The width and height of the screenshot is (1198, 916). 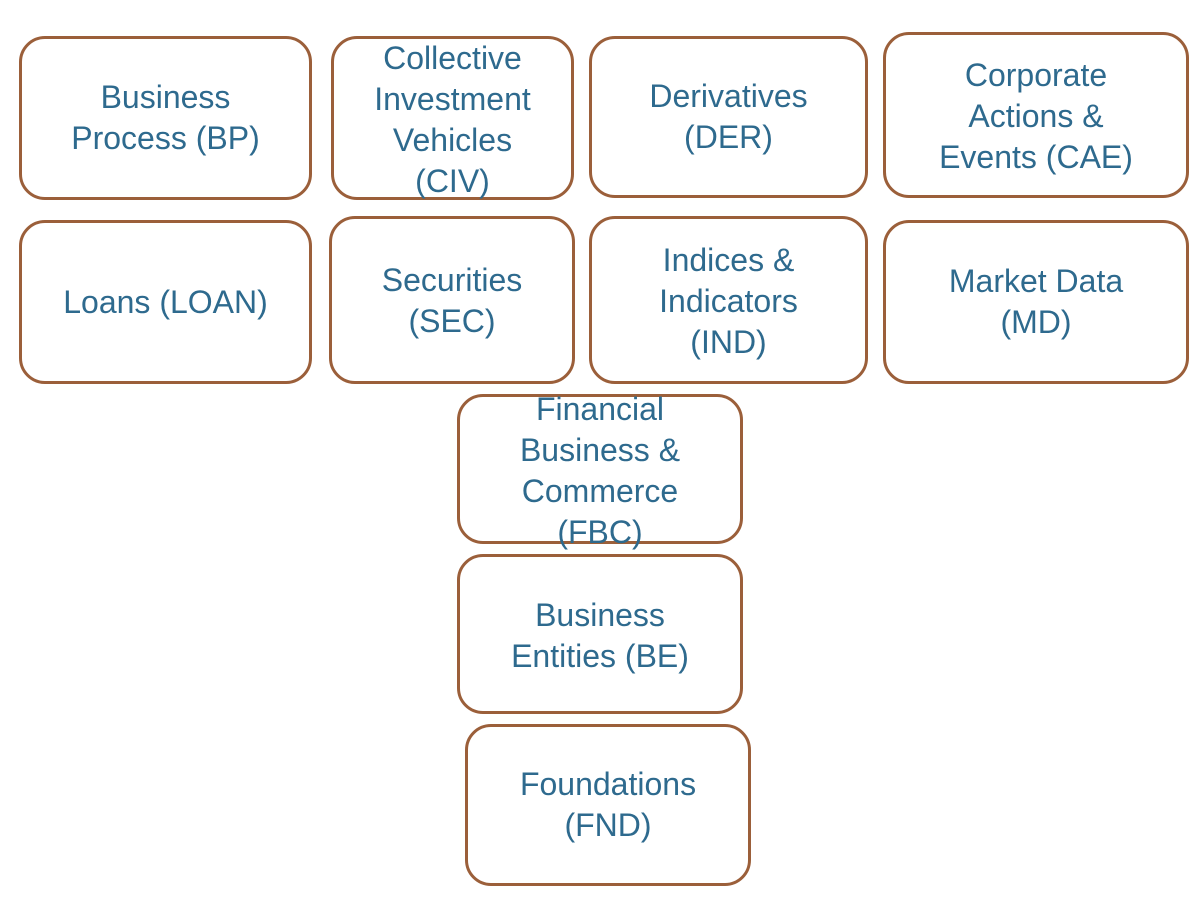 I want to click on box-loans: Loans (LOAN), so click(x=165, y=302).